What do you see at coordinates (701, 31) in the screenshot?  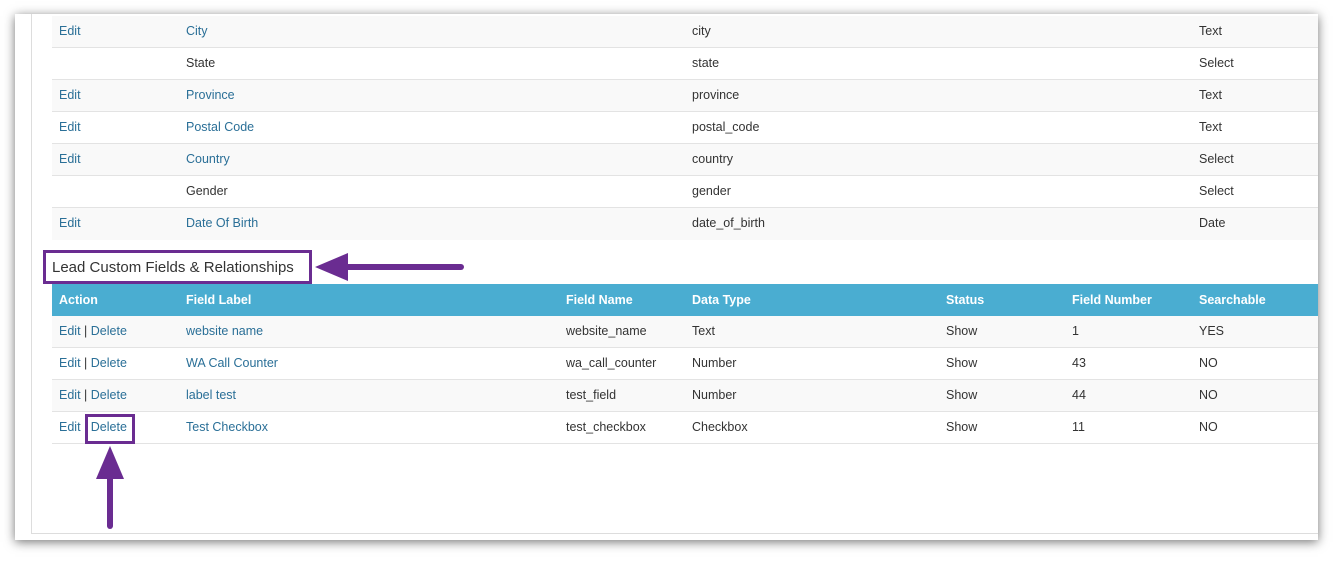 I see `field-name: city` at bounding box center [701, 31].